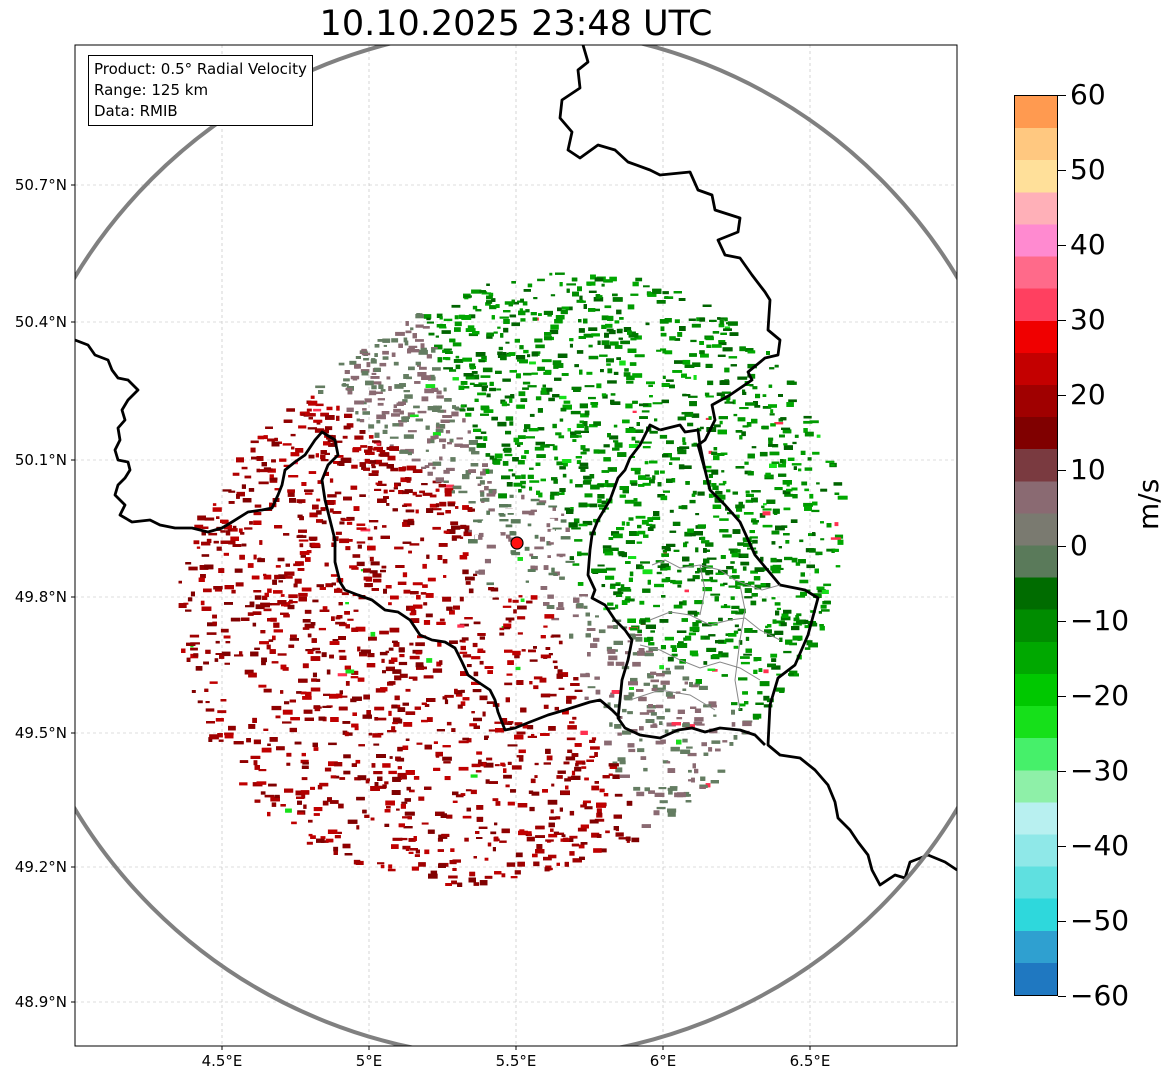 This screenshot has width=1171, height=1081. Describe the element at coordinates (222, 1061) in the screenshot. I see `lon-label: 4.5°E` at that location.